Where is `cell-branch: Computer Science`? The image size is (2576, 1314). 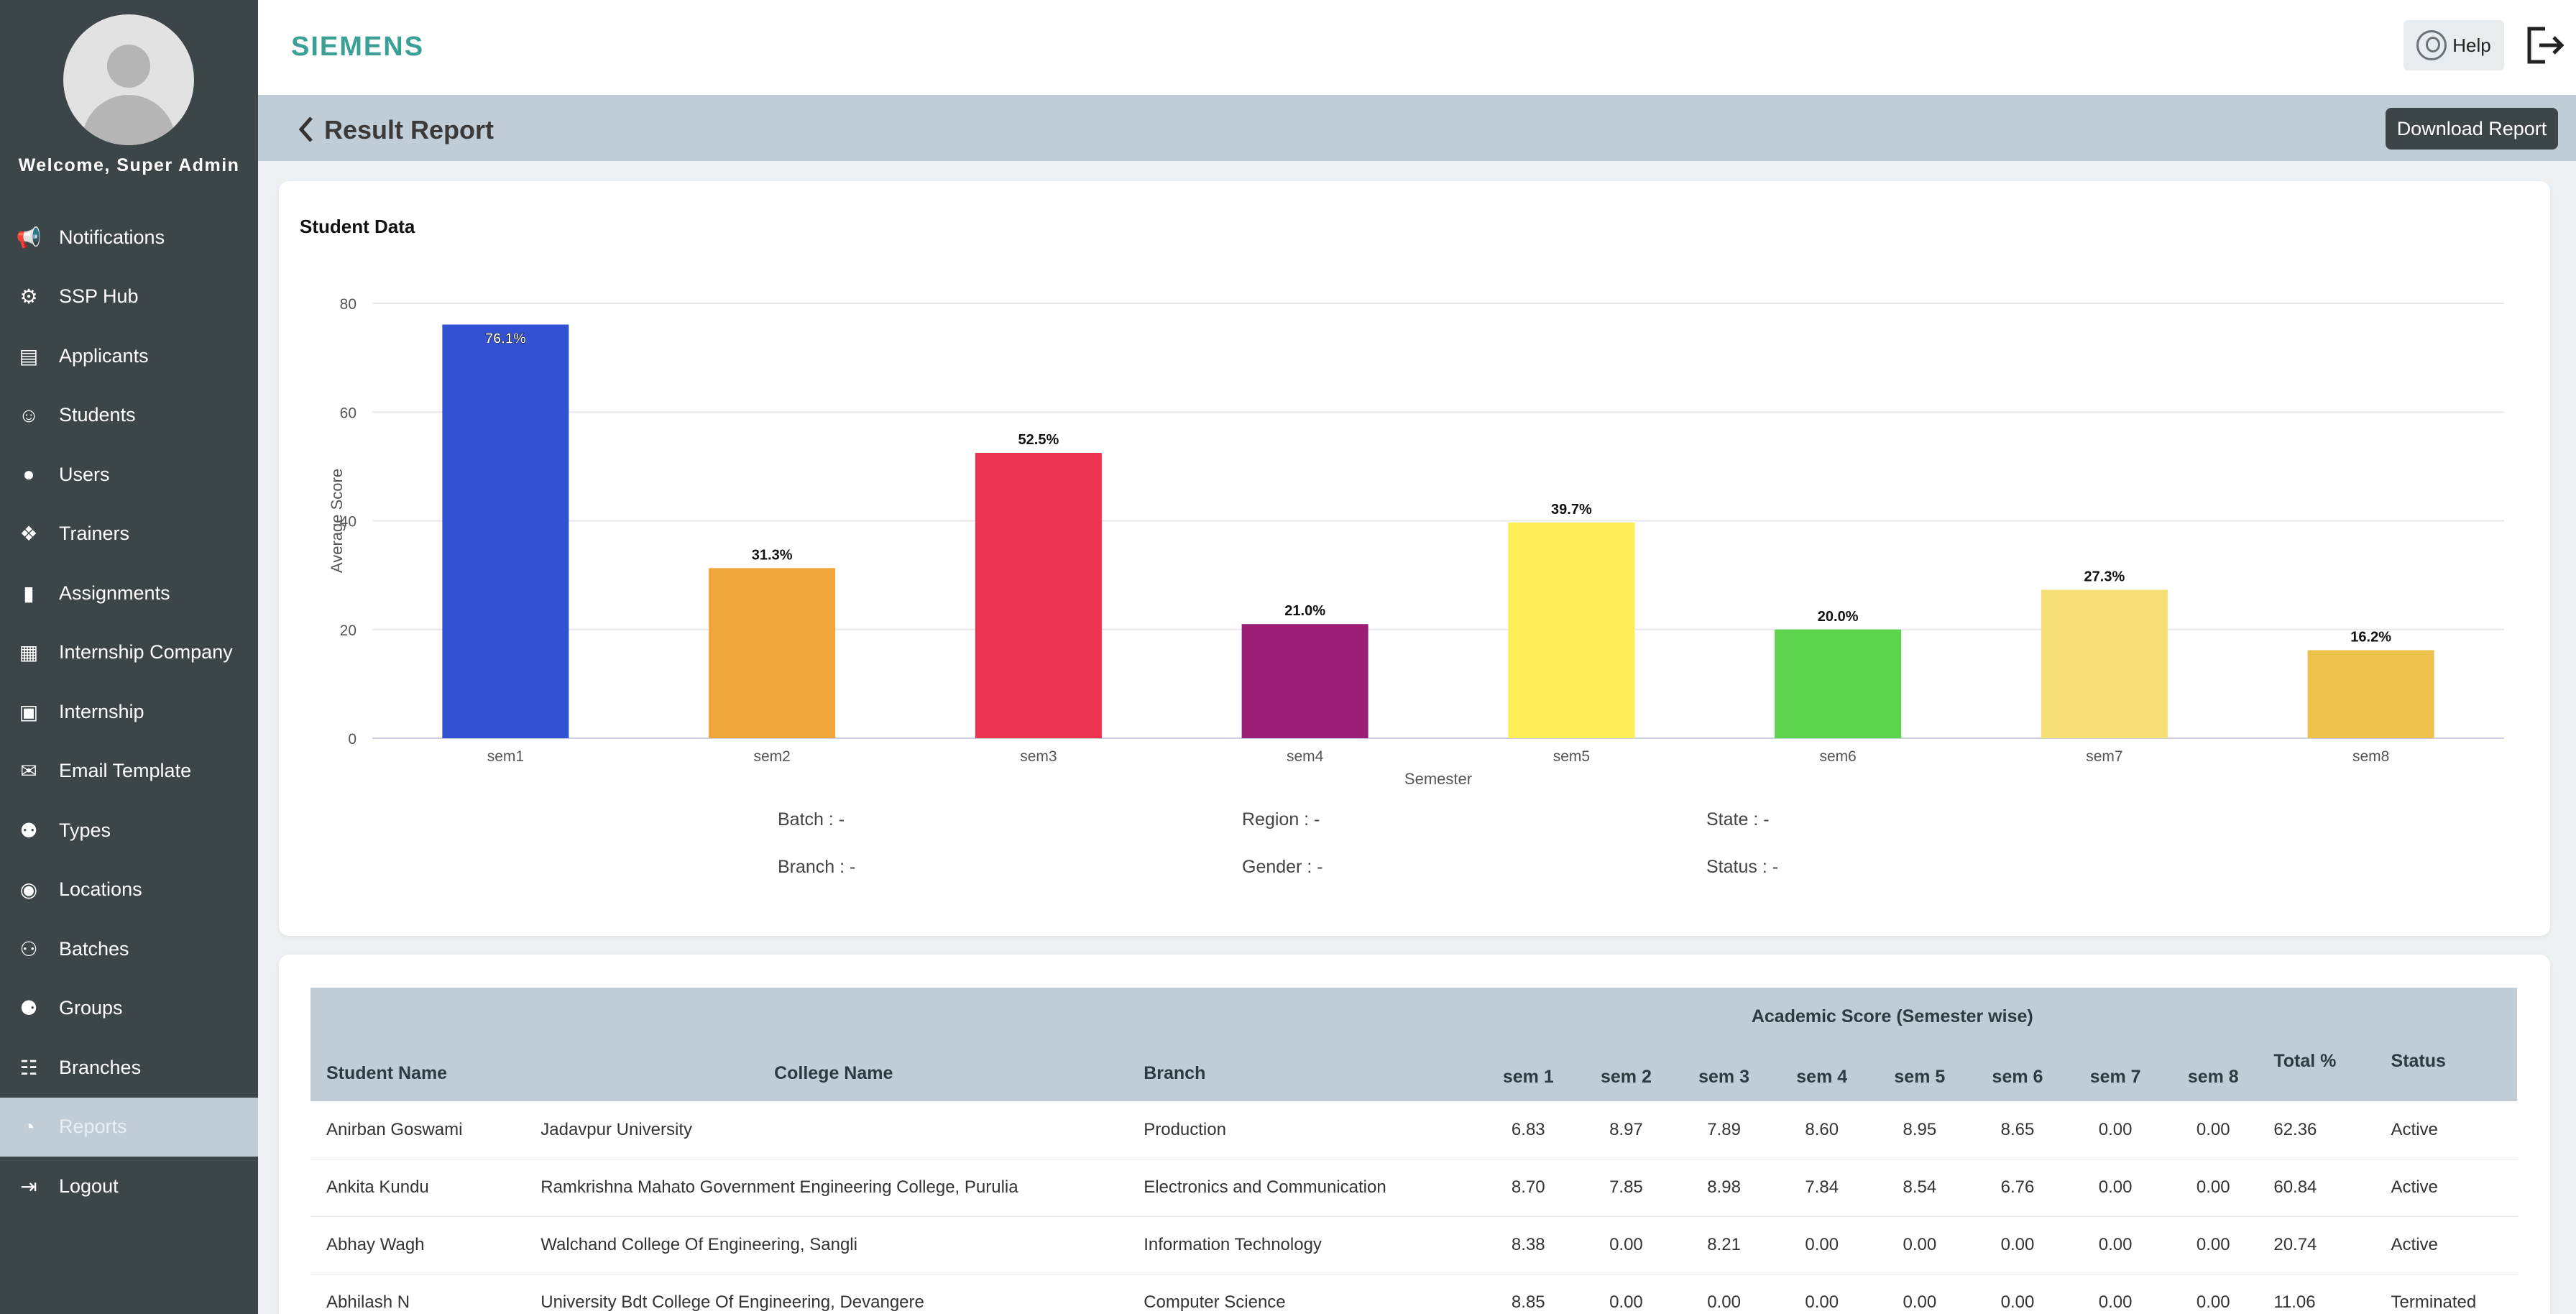 cell-branch: Computer Science is located at coordinates (1312, 1294).